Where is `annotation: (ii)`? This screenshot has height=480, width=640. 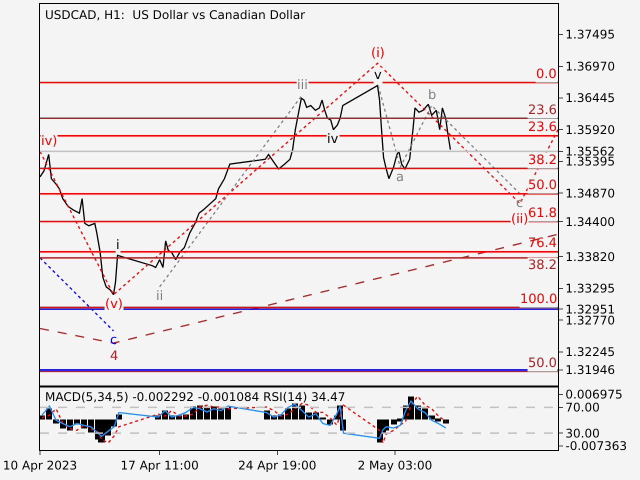
annotation: (ii) is located at coordinates (519, 219).